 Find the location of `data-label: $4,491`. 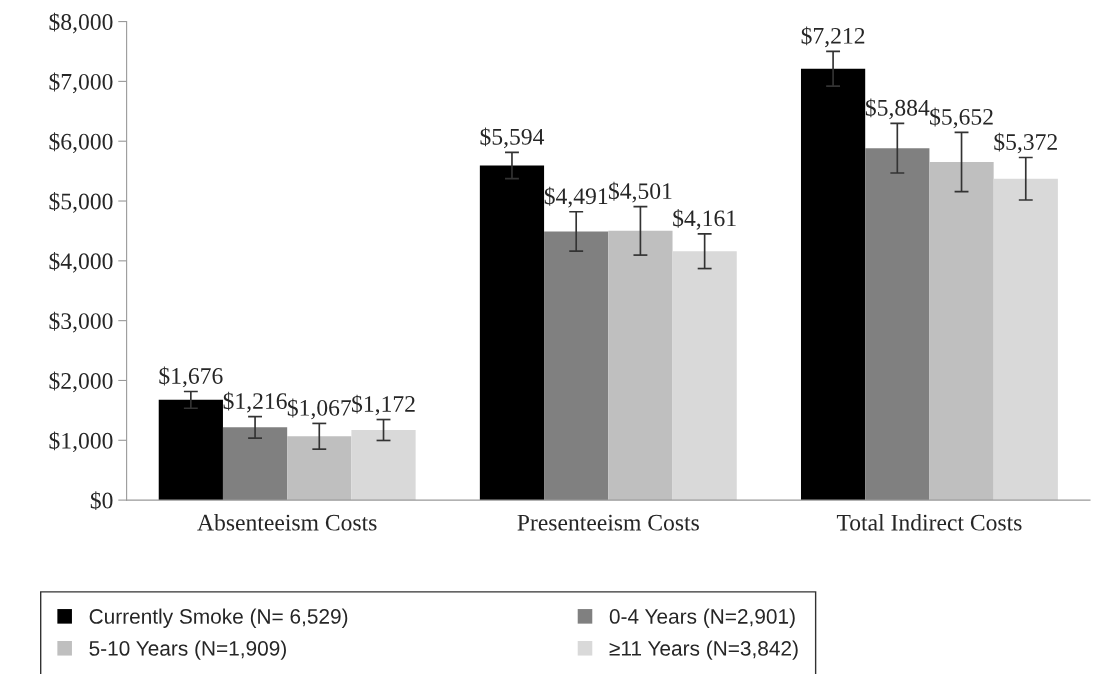

data-label: $4,491 is located at coordinates (576, 197).